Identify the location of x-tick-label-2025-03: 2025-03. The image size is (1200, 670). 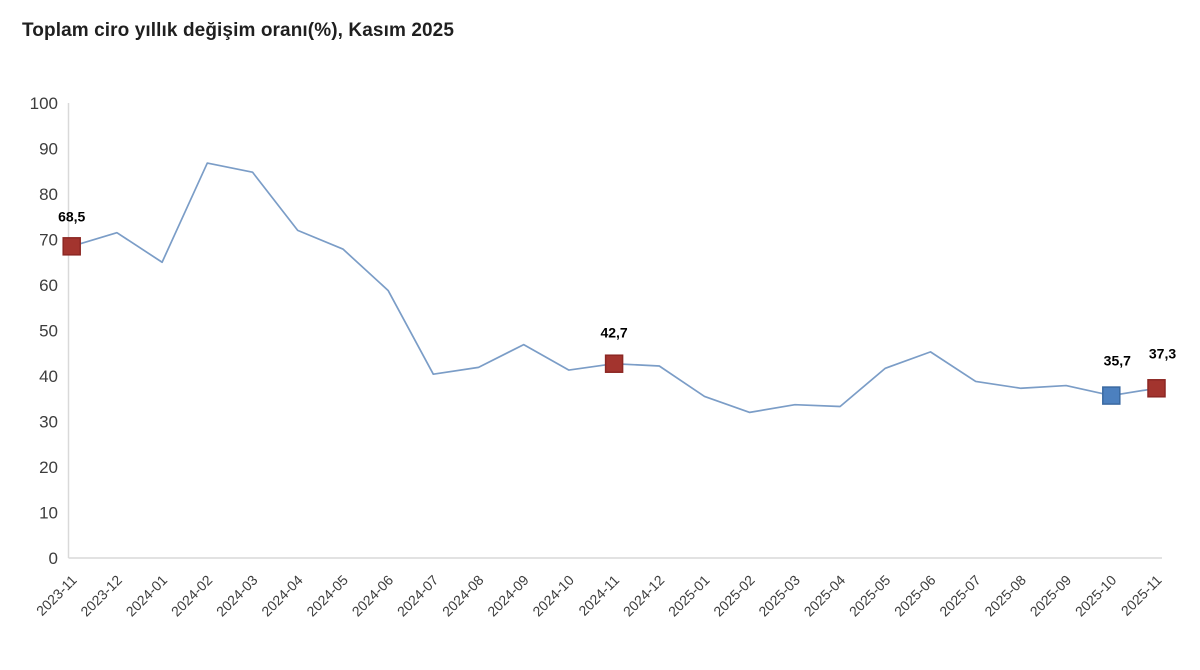
(779, 596).